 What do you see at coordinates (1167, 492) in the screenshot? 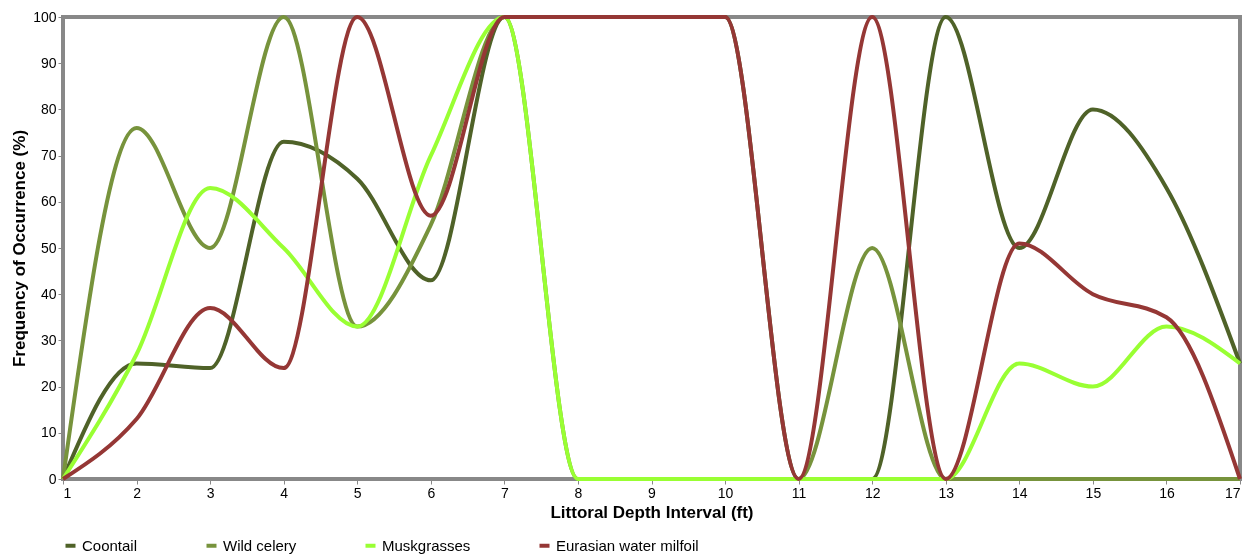
I see `x-tick-label: 16` at bounding box center [1167, 492].